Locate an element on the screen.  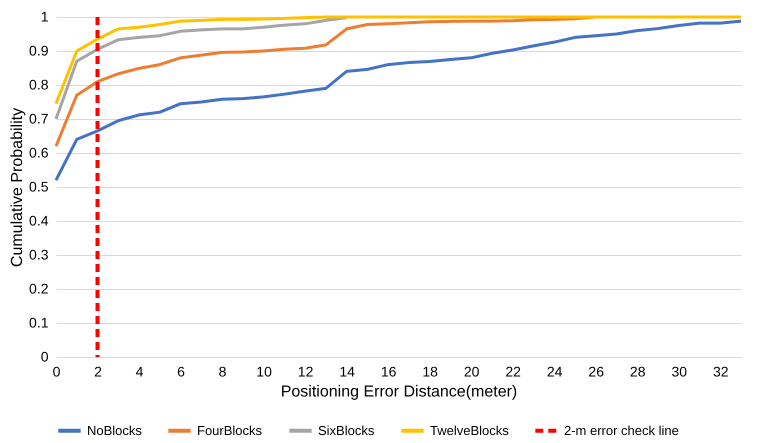
legend-label: 2-m error check line is located at coordinates (621, 430).